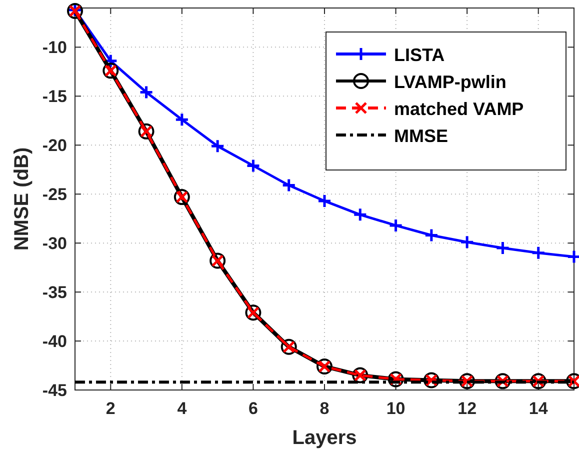 The image size is (579, 452). Describe the element at coordinates (182, 408) in the screenshot. I see `x-tick-label: 4` at that location.